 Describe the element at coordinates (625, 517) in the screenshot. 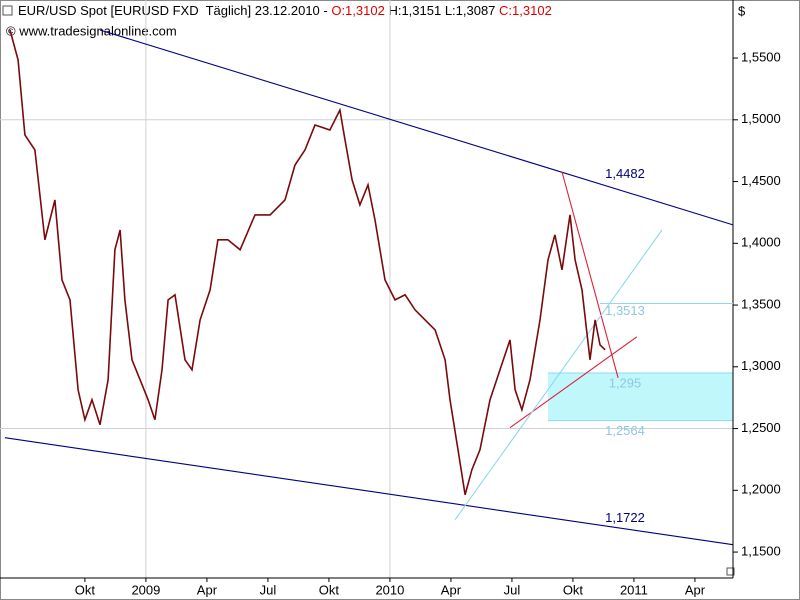

I see `annotation: 1,1722` at that location.